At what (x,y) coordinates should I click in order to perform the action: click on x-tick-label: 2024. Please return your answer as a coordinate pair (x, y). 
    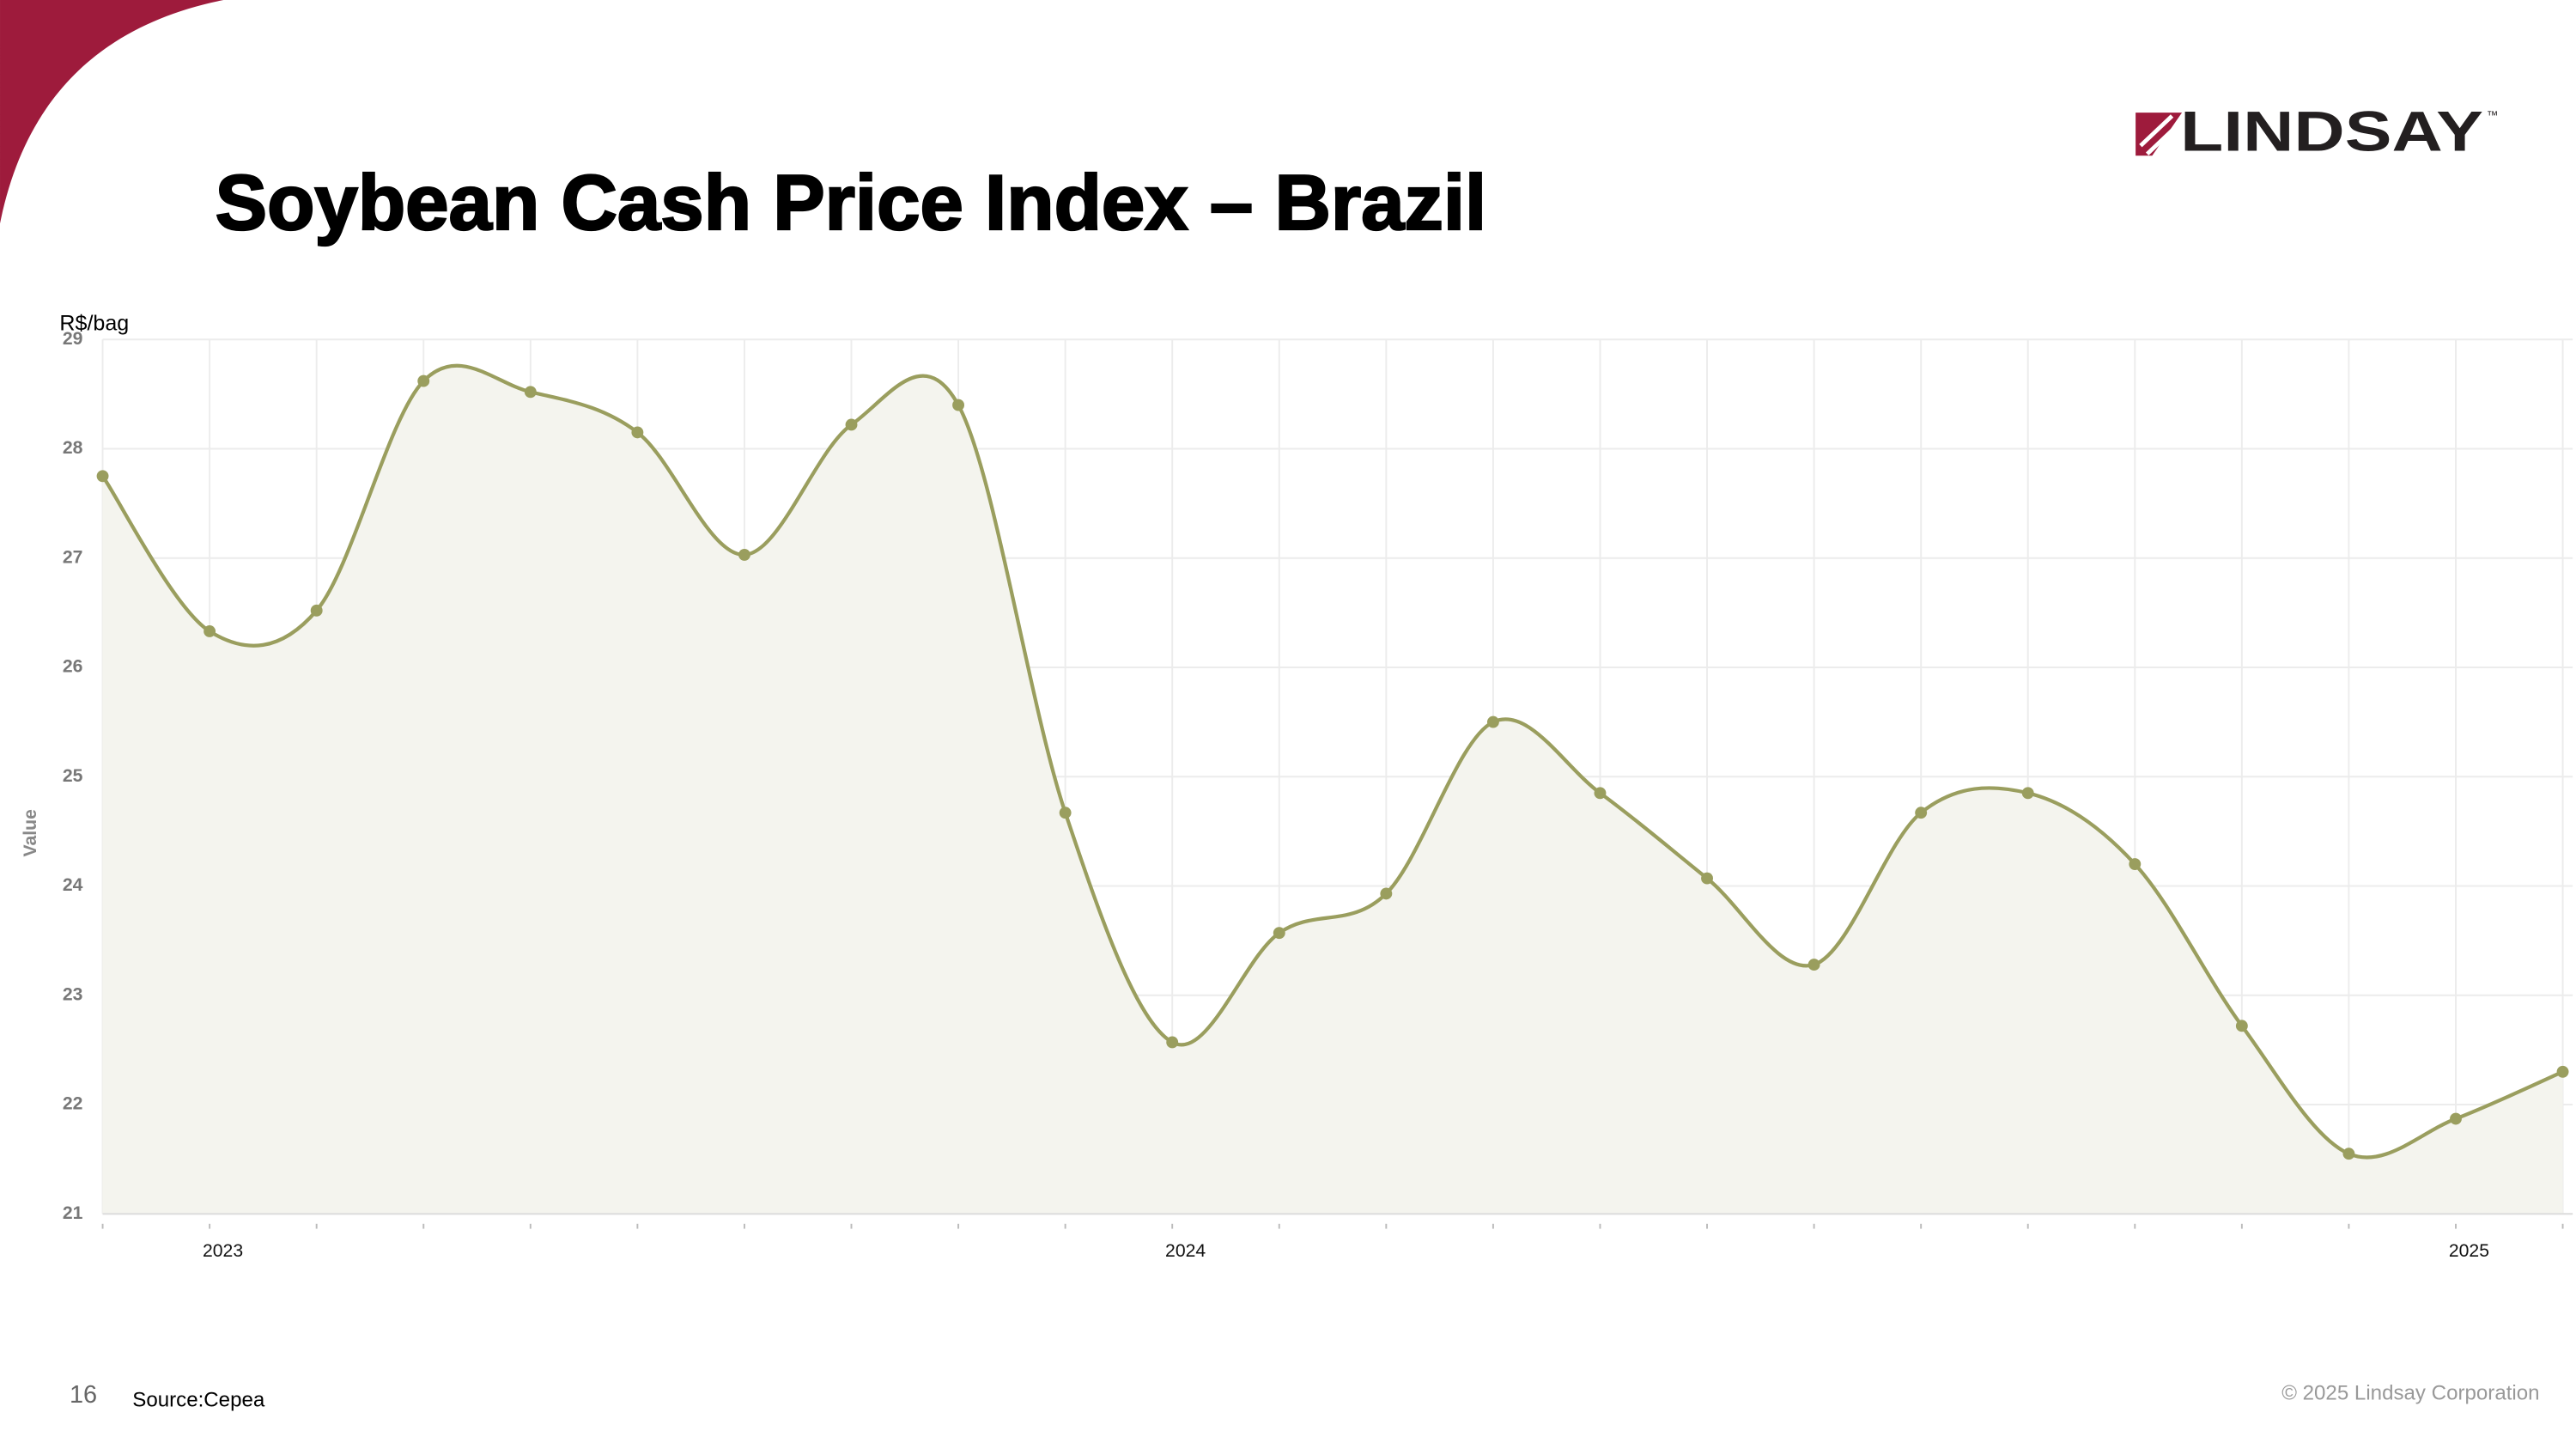
    Looking at the image, I should click on (1185, 1251).